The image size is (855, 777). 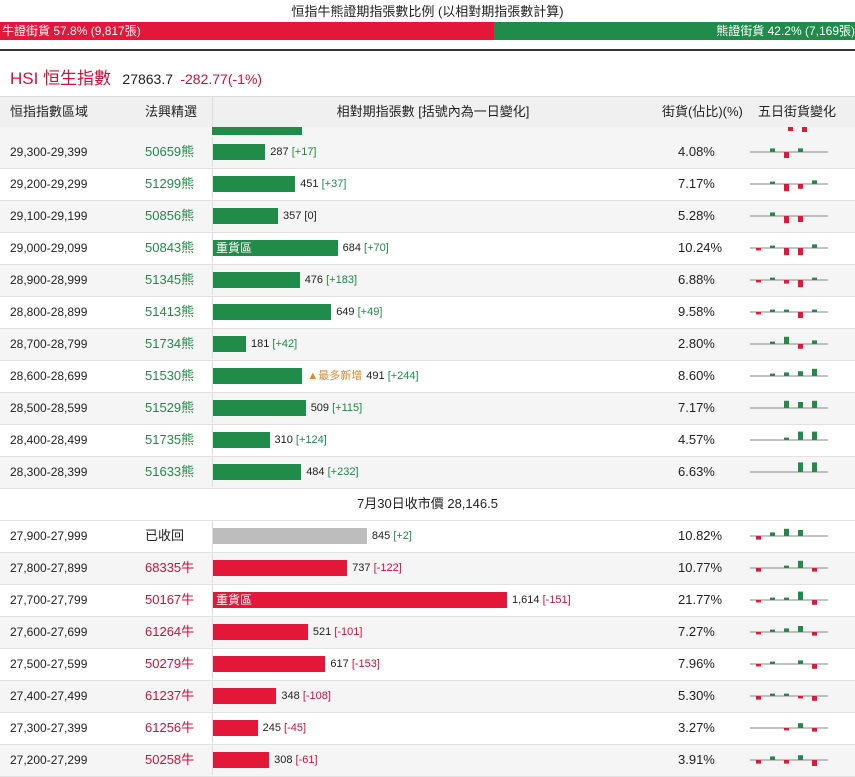 What do you see at coordinates (526, 600) in the screenshot?
I see `contracts-value: 1,614` at bounding box center [526, 600].